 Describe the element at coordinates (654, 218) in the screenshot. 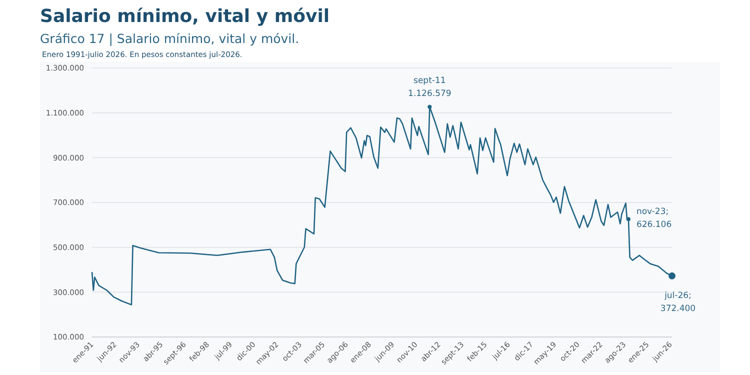

I see `annotation: nov-23; 626.106` at that location.